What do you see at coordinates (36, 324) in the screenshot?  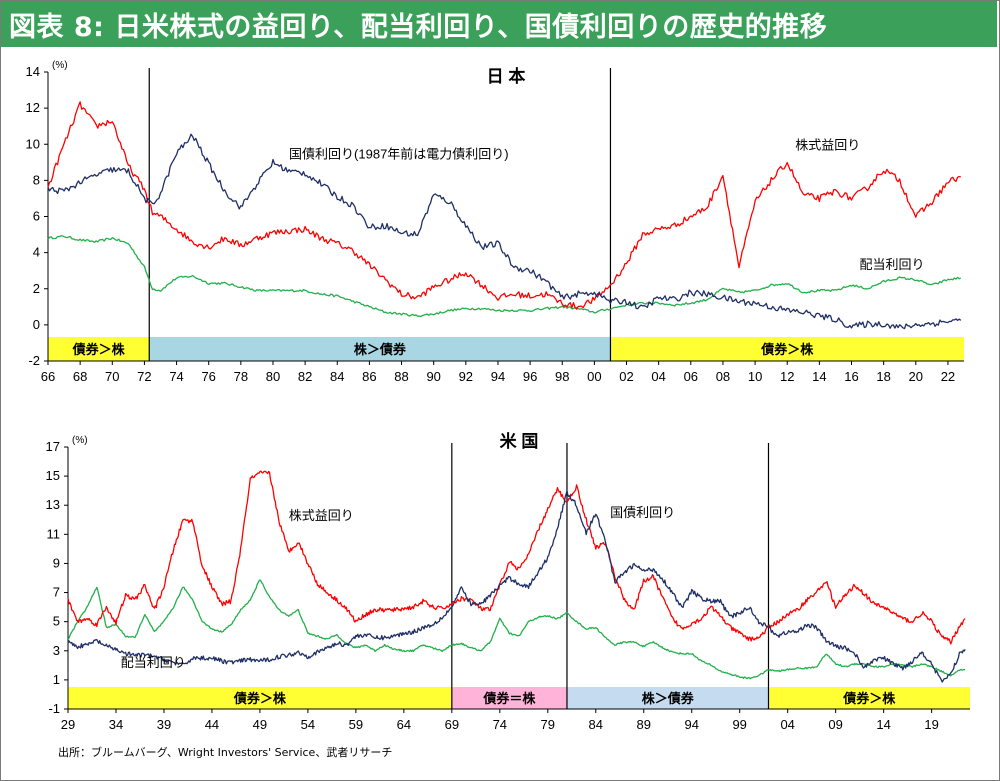 I see `y-tick-label: 0` at bounding box center [36, 324].